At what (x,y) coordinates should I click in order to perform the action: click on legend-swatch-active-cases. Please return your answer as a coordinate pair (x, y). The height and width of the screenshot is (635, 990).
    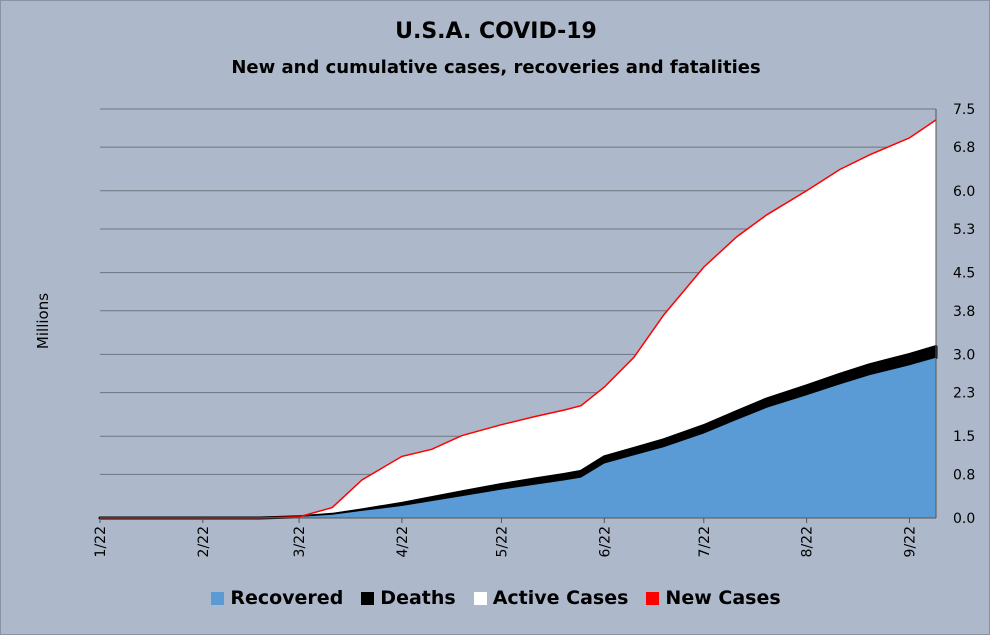
    Looking at the image, I should click on (480, 598).